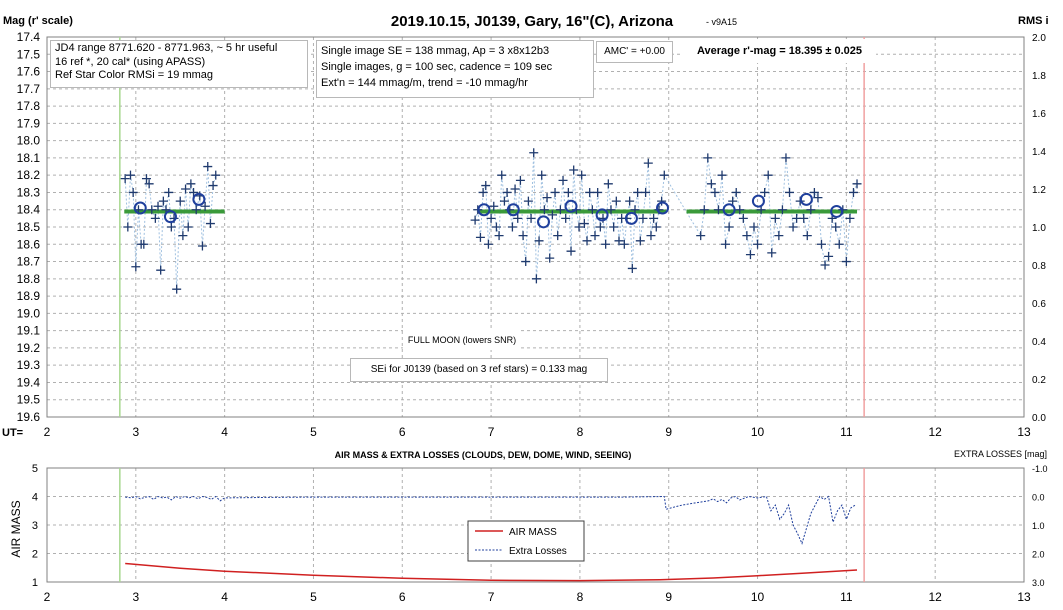 The width and height of the screenshot is (1063, 610). What do you see at coordinates (47, 597) in the screenshot?
I see `bottom-x-tick-label: 2` at bounding box center [47, 597].